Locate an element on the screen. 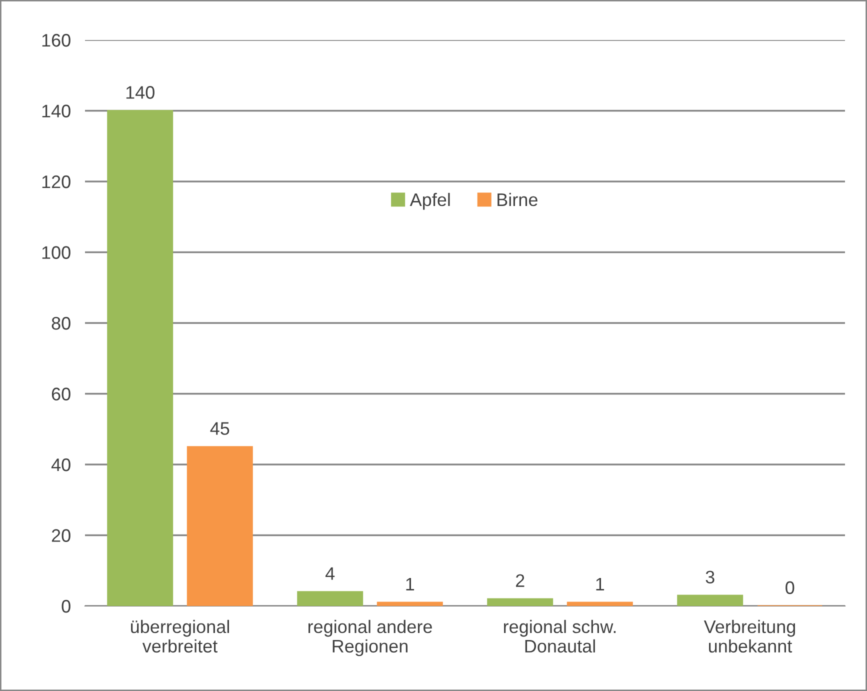 This screenshot has width=867, height=691. y-tick-label: 120 is located at coordinates (56, 181).